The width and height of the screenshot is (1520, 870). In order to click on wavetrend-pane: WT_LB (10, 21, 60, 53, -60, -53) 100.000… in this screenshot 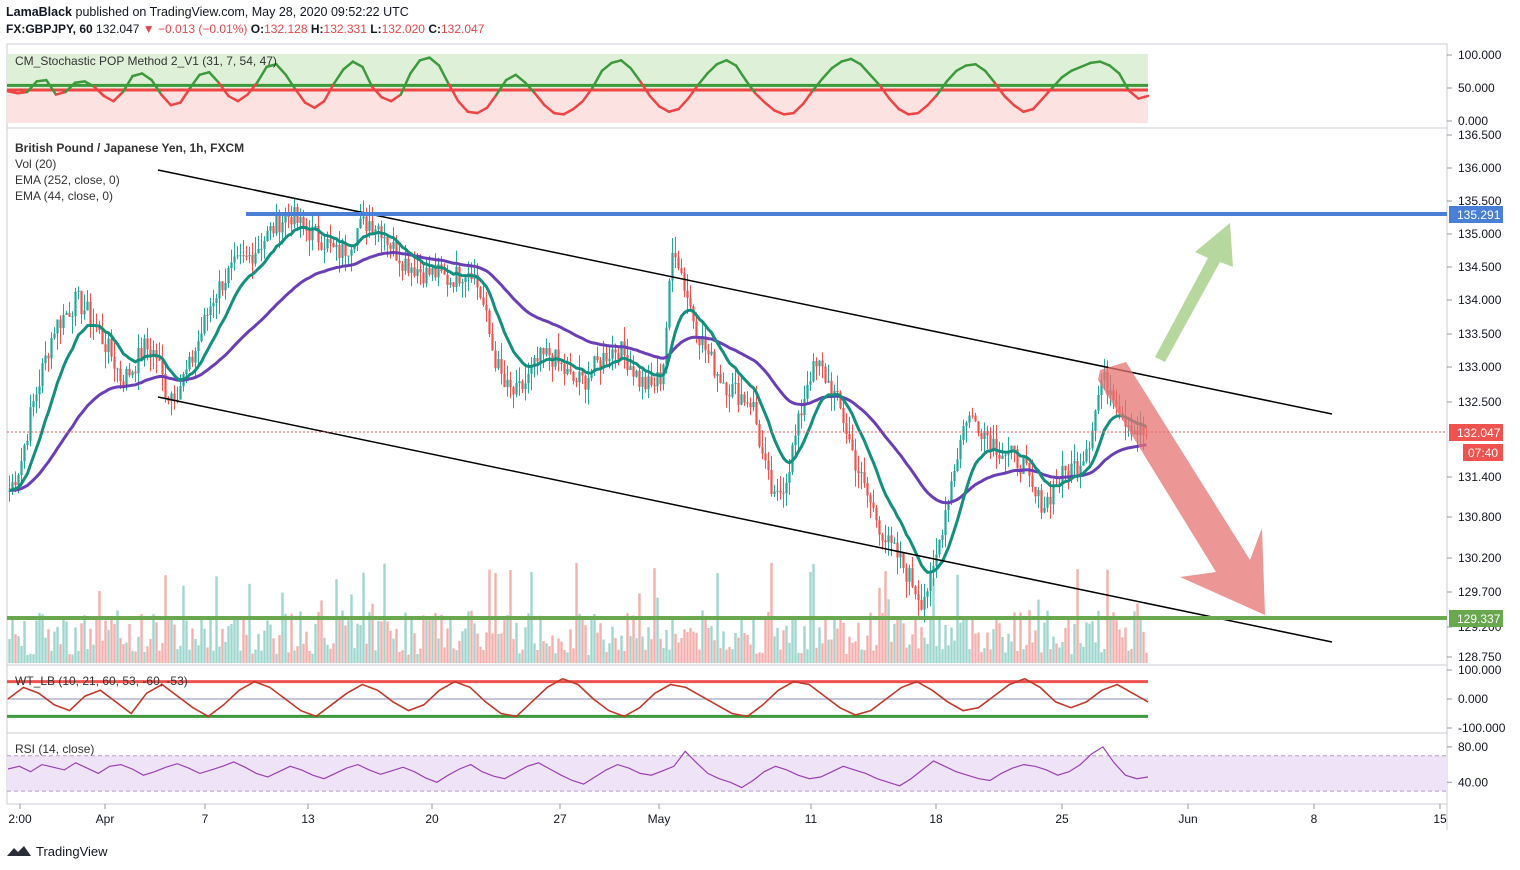, I will do `click(756, 699)`.